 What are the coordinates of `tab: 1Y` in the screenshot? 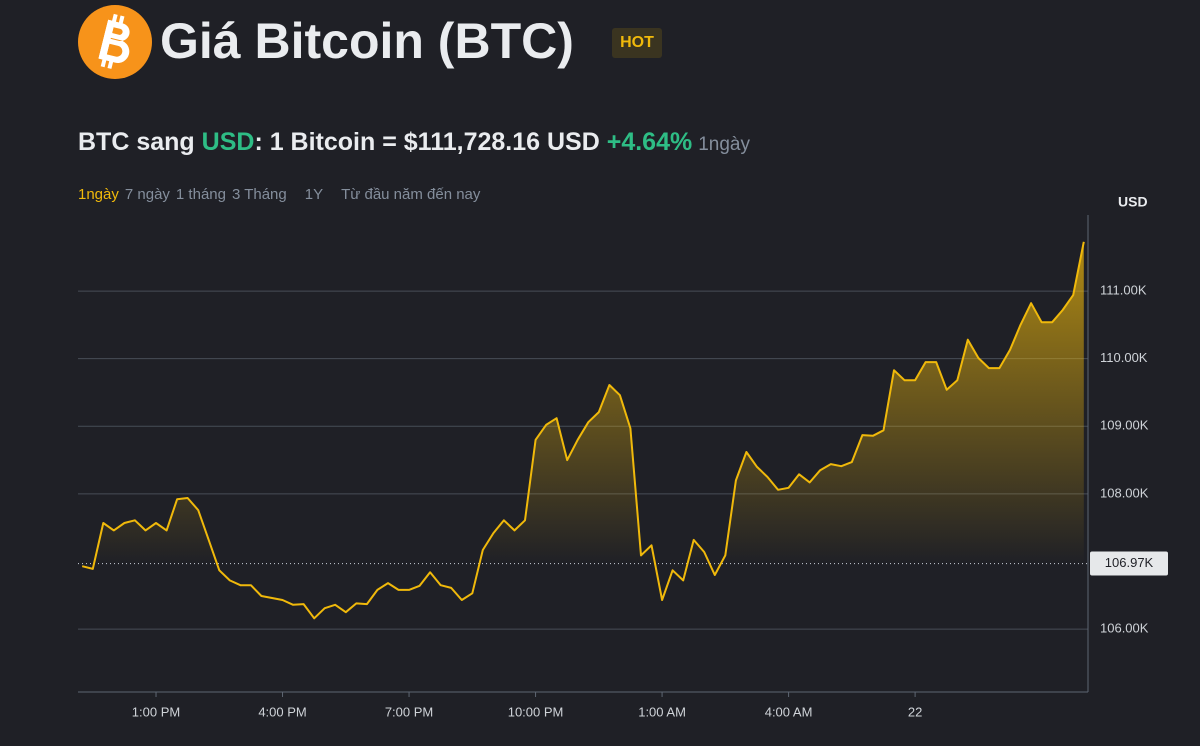 It's located at (314, 194).